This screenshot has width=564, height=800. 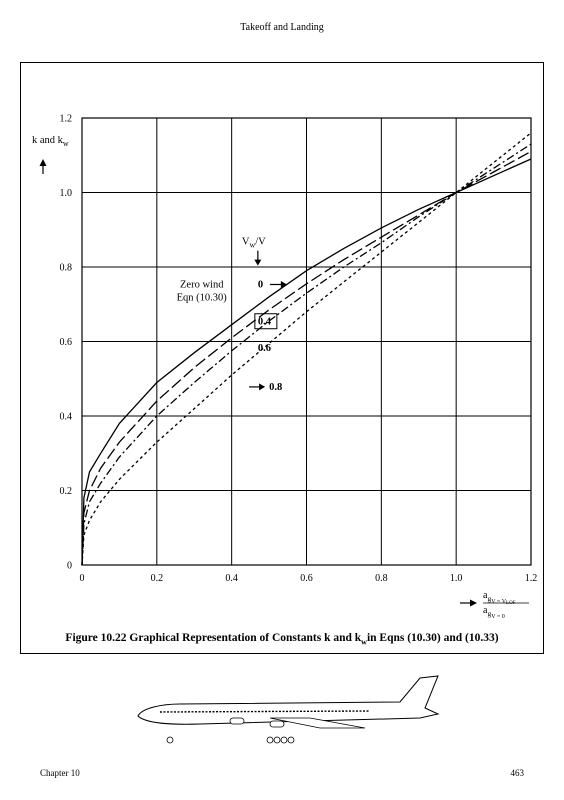 What do you see at coordinates (499, 602) in the screenshot?
I see `x-axis-label-num-part: V = V` at bounding box center [499, 602].